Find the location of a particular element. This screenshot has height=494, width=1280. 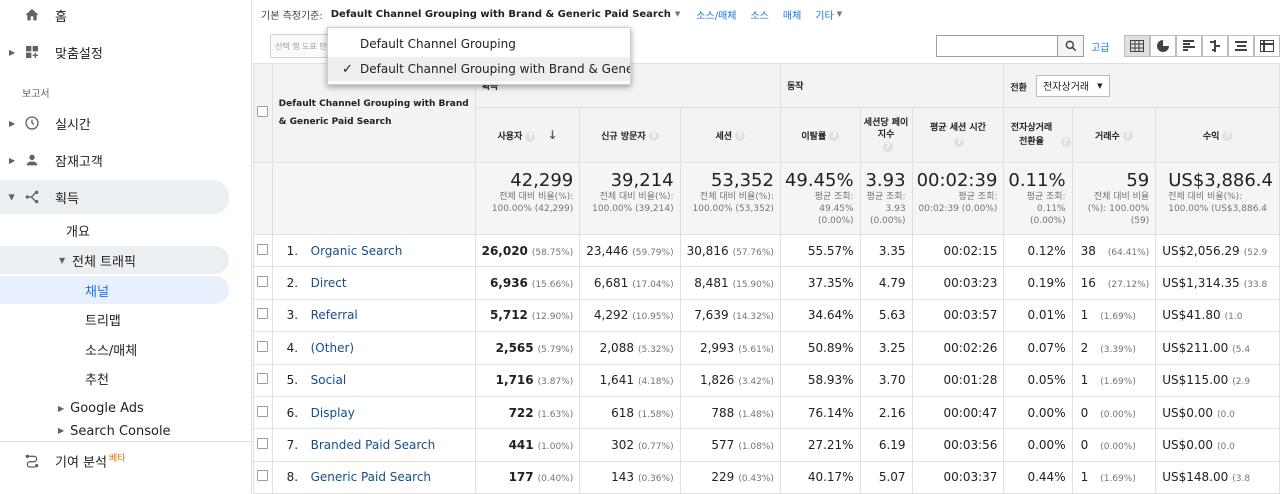

pie-chart-icon is located at coordinates (1163, 46).